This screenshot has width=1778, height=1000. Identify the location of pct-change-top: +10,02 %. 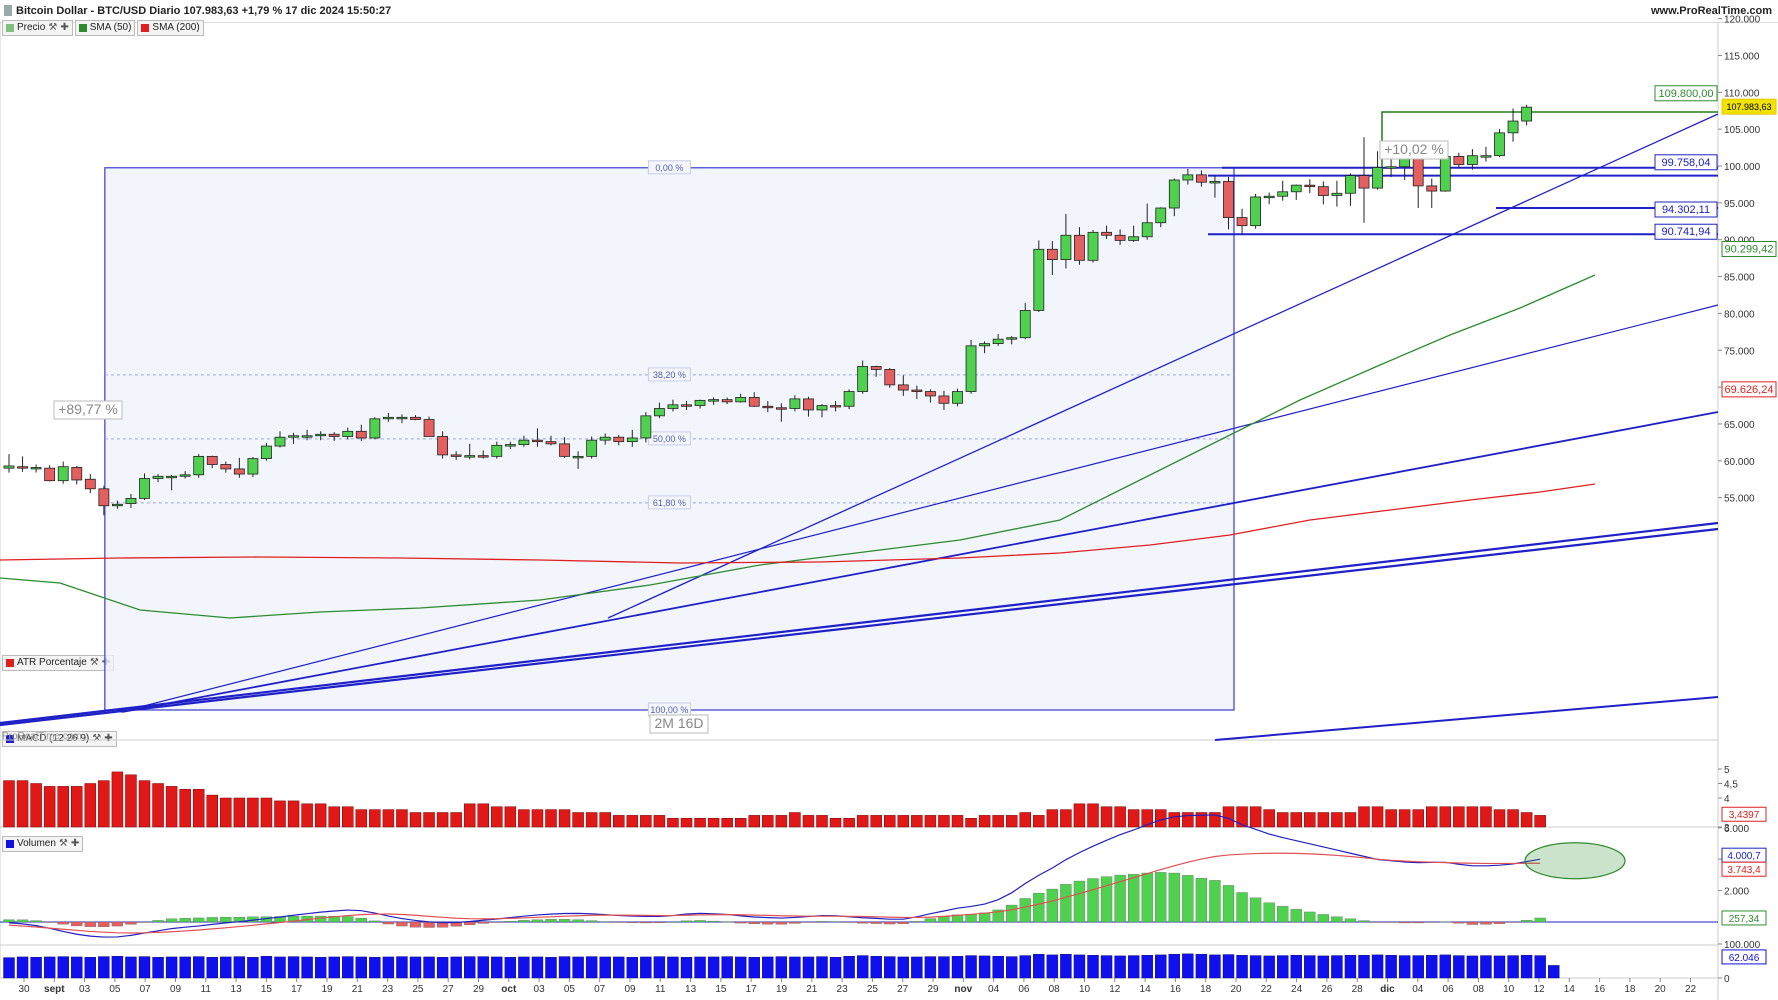
(1414, 149).